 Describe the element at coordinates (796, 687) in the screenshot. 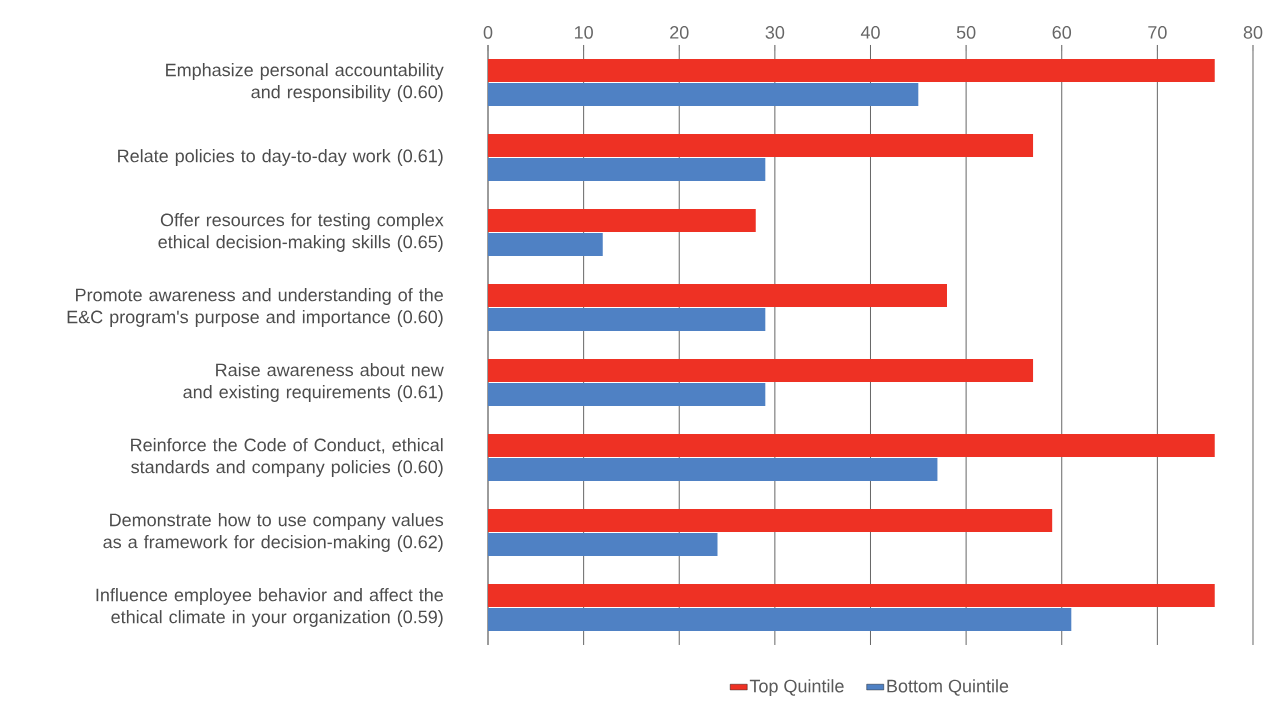

I see `legend-label: Top Quintile` at that location.